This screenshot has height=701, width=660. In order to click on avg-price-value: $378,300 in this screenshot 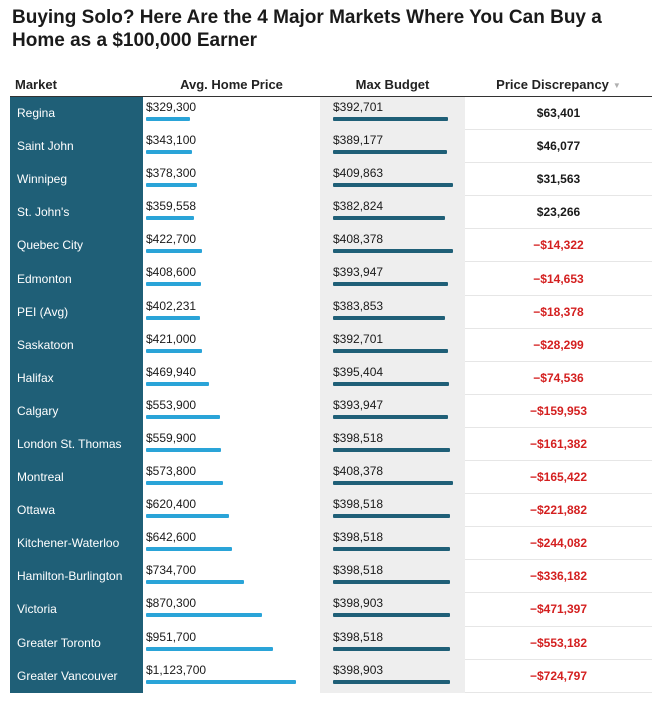, I will do `click(171, 173)`.